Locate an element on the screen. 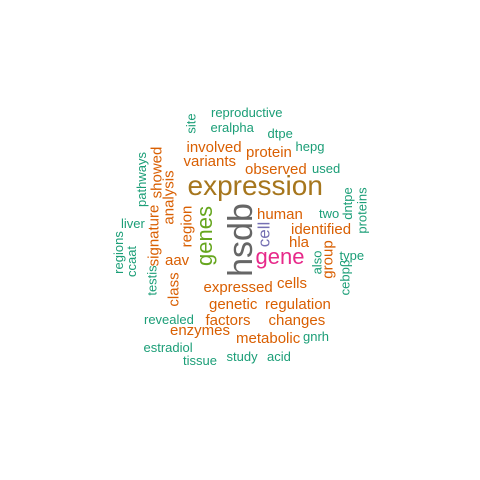 Image resolution: width=480 pixels, height=480 pixels. word-variants: variants is located at coordinates (210, 161).